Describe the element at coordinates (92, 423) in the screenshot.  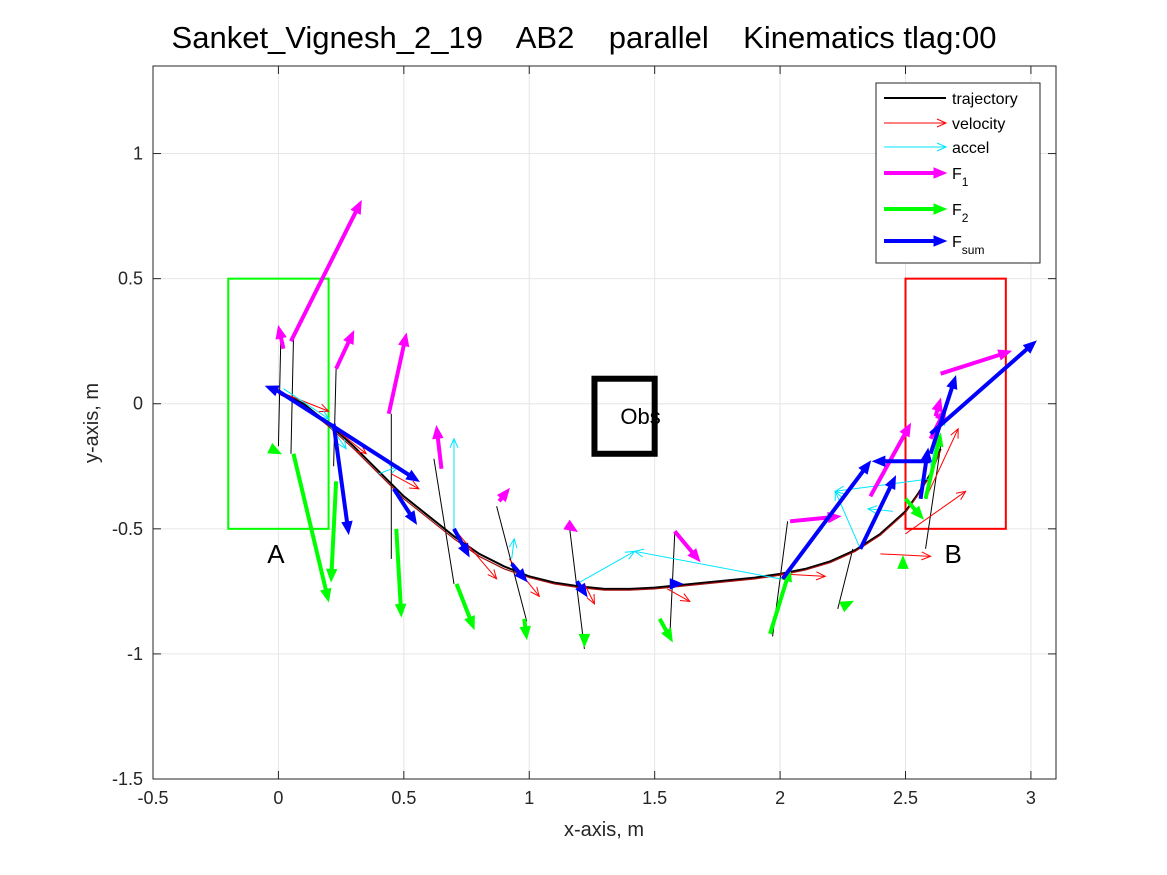
I see `y-axis-label: y-axis, m` at that location.